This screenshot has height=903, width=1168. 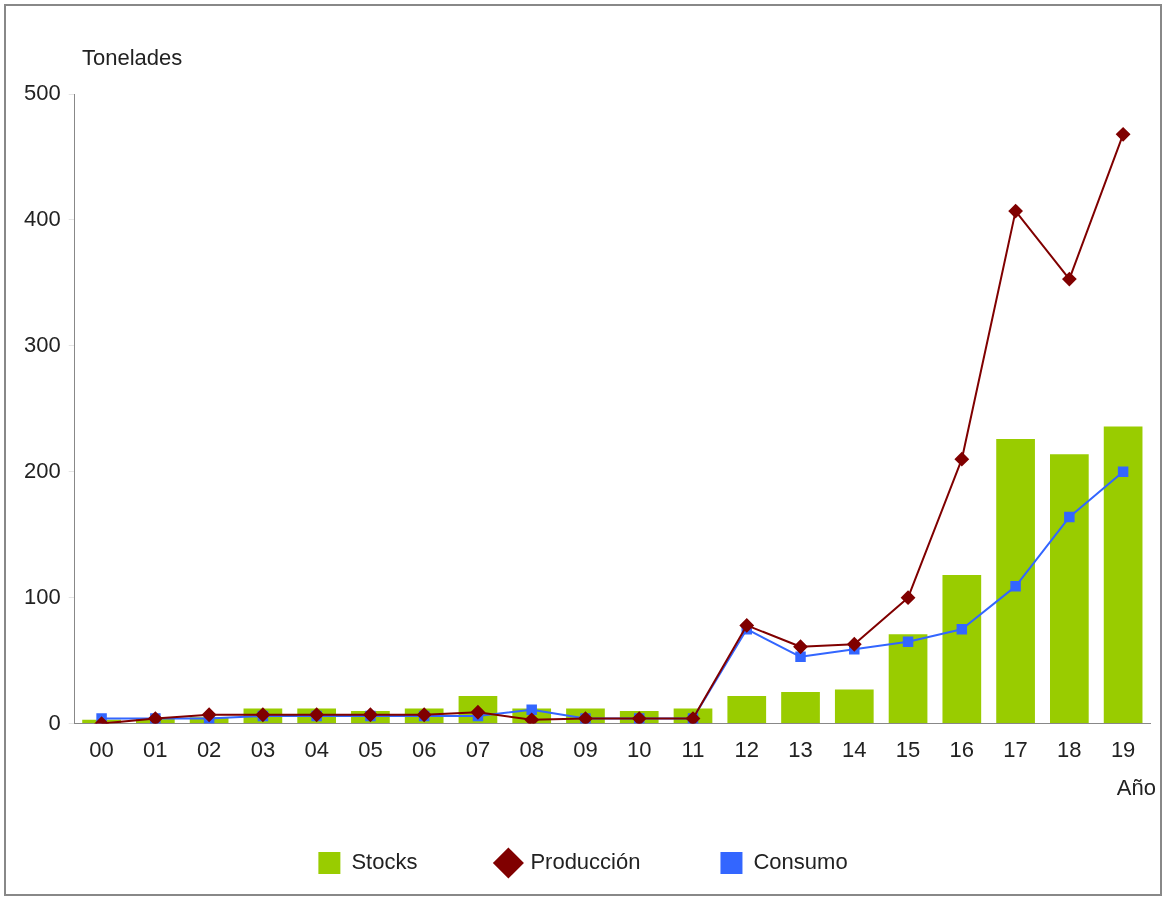 I want to click on x-tick-label: 00, so click(x=101, y=749).